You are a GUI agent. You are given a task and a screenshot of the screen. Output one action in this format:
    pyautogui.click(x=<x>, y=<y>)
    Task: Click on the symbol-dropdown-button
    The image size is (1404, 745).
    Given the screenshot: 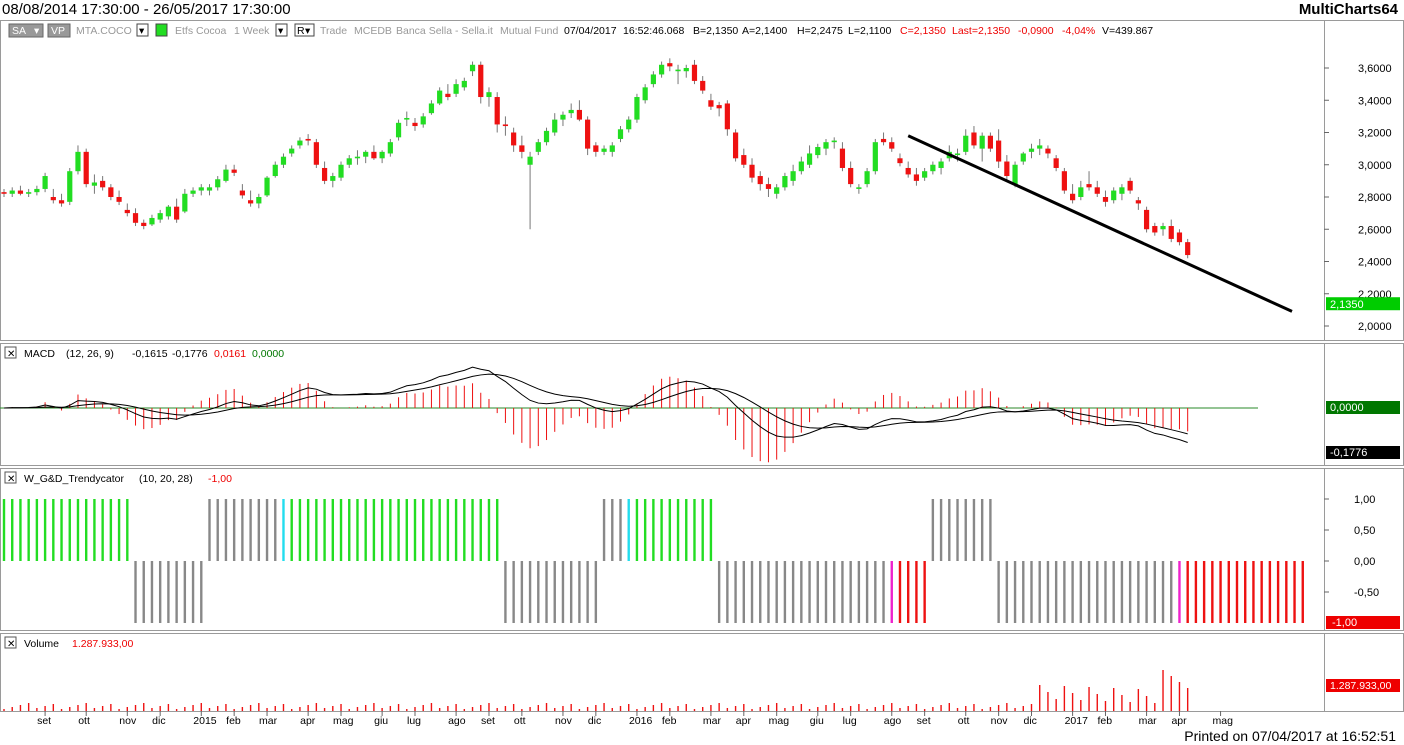 What is the action you would take?
    pyautogui.click(x=142, y=30)
    